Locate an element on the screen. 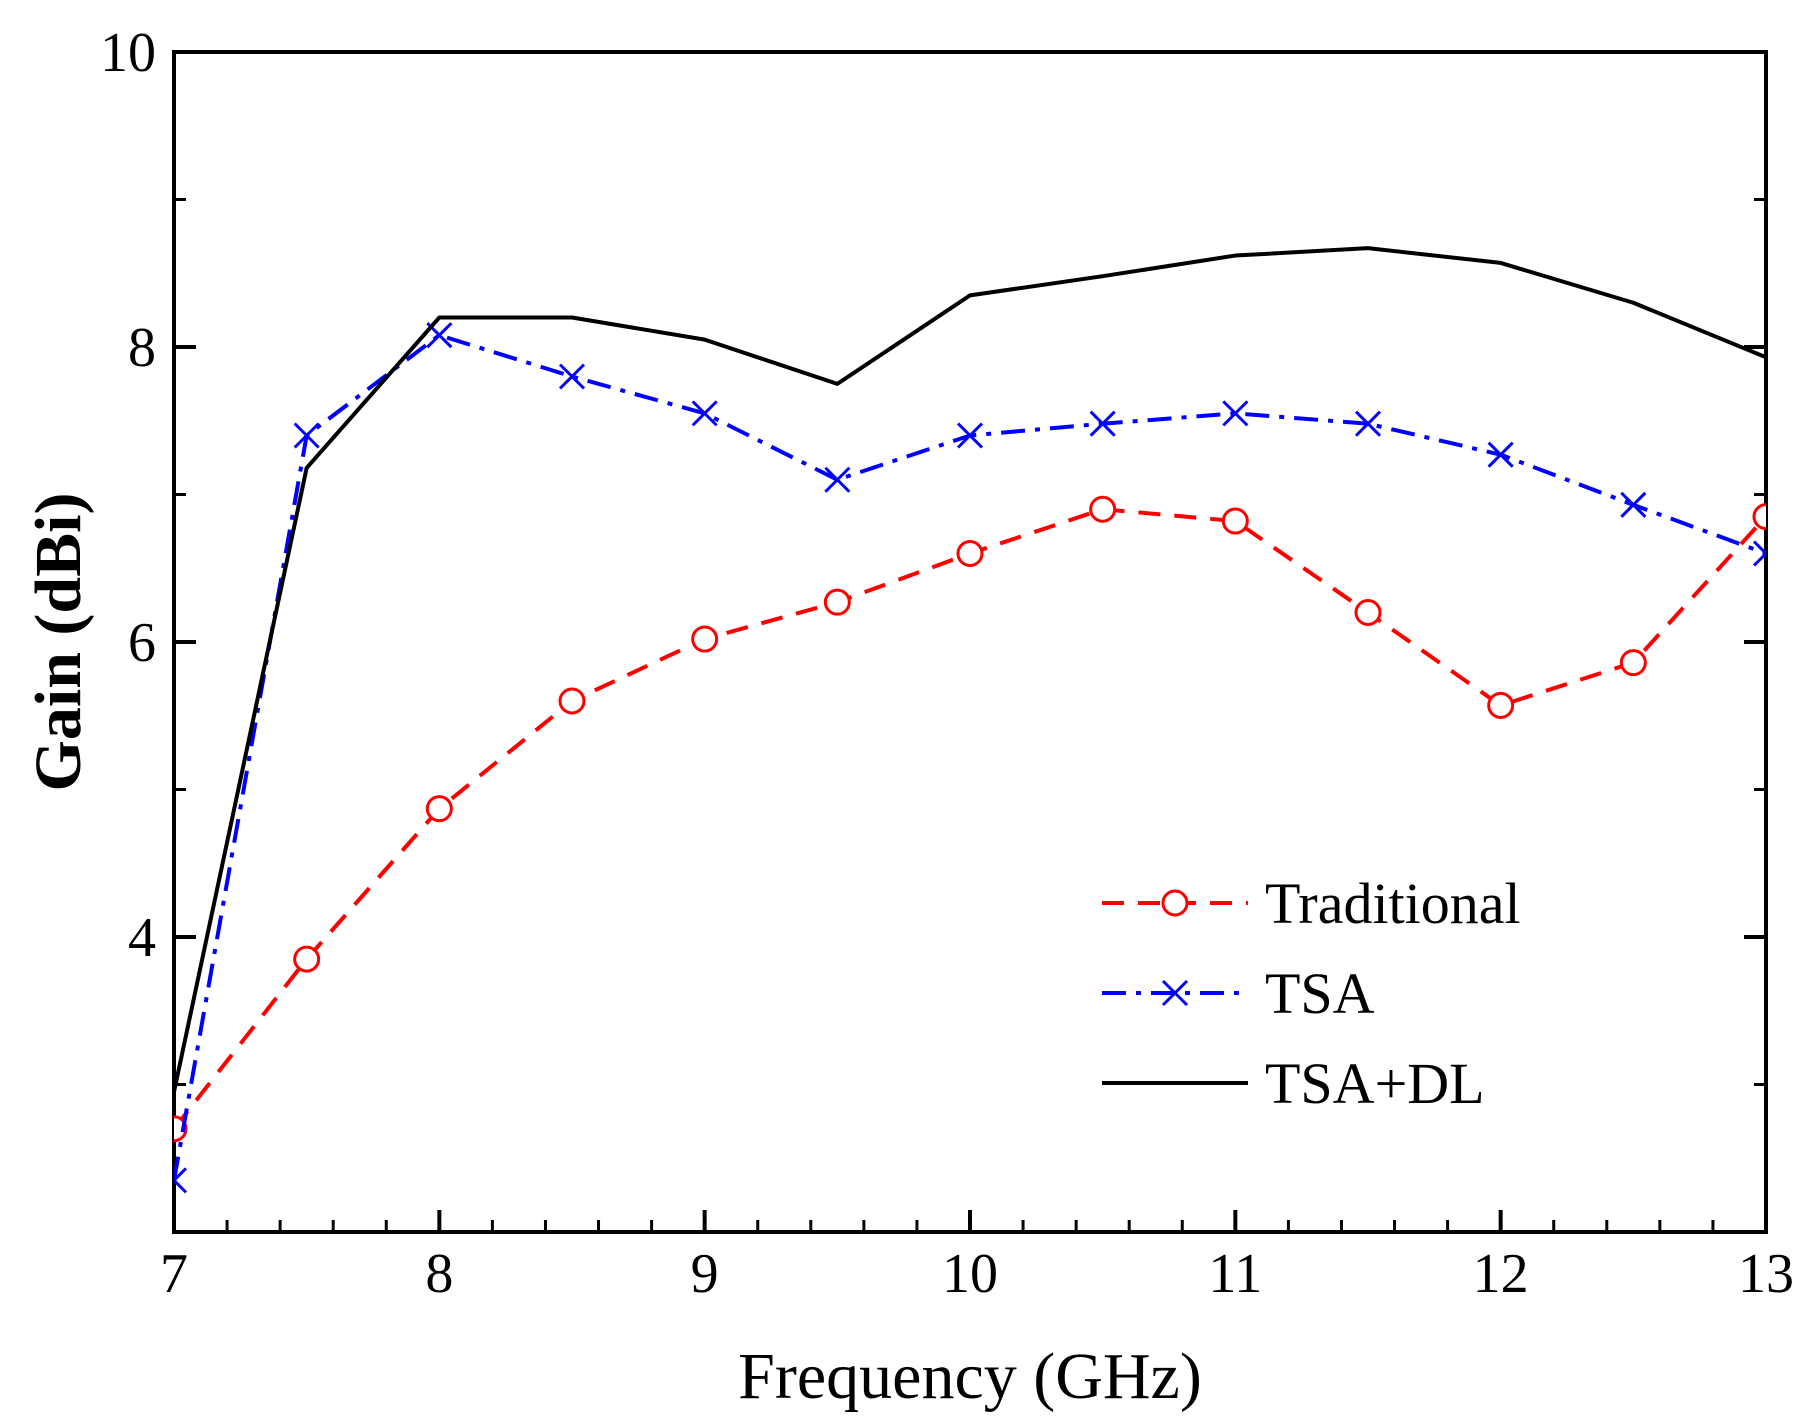  x-tick-labels: 7 8 9 10 11 12 13 is located at coordinates (977, 1274).